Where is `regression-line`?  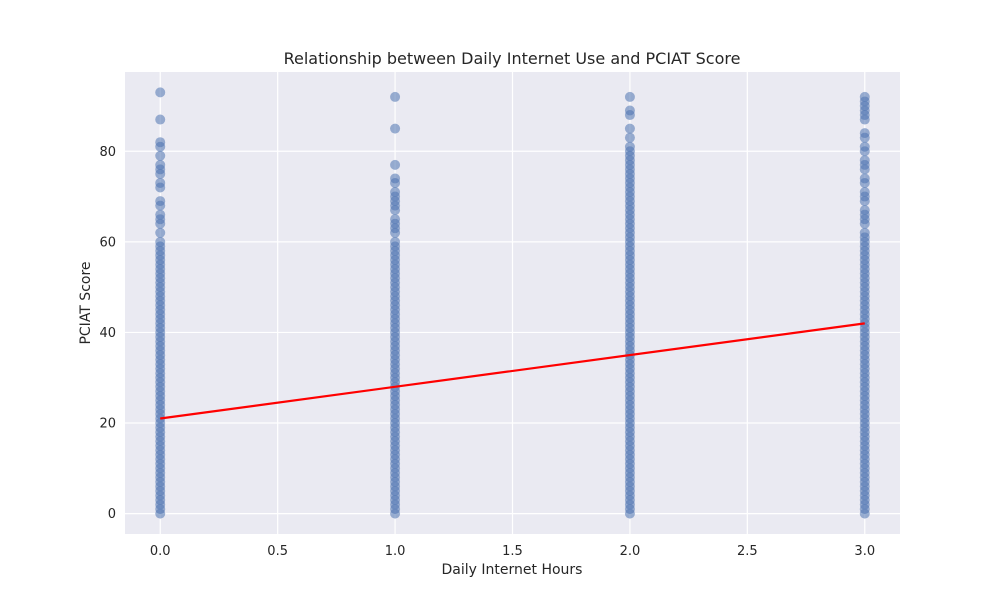
regression-line is located at coordinates (512, 371).